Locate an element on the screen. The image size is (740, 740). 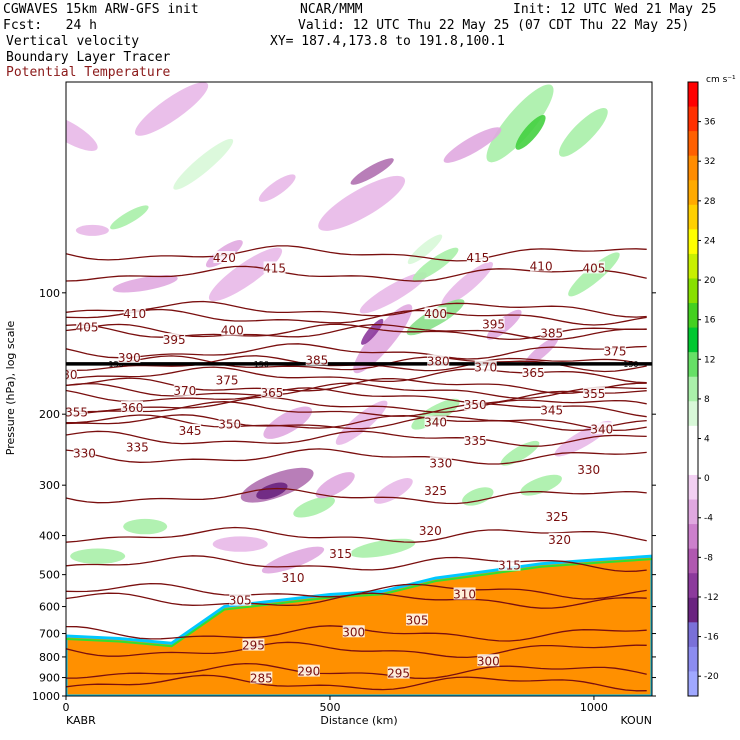
theta-label-3: 410 is located at coordinates (134, 314).